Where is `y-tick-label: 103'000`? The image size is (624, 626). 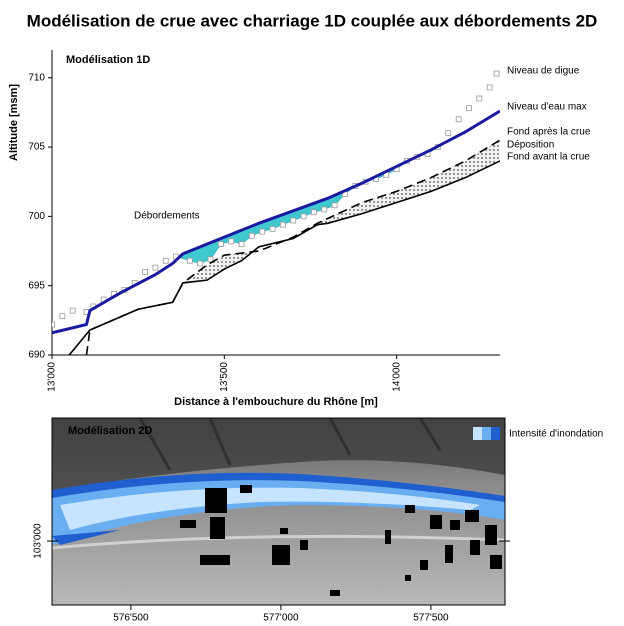 y-tick-label: 103'000 is located at coordinates (38, 541).